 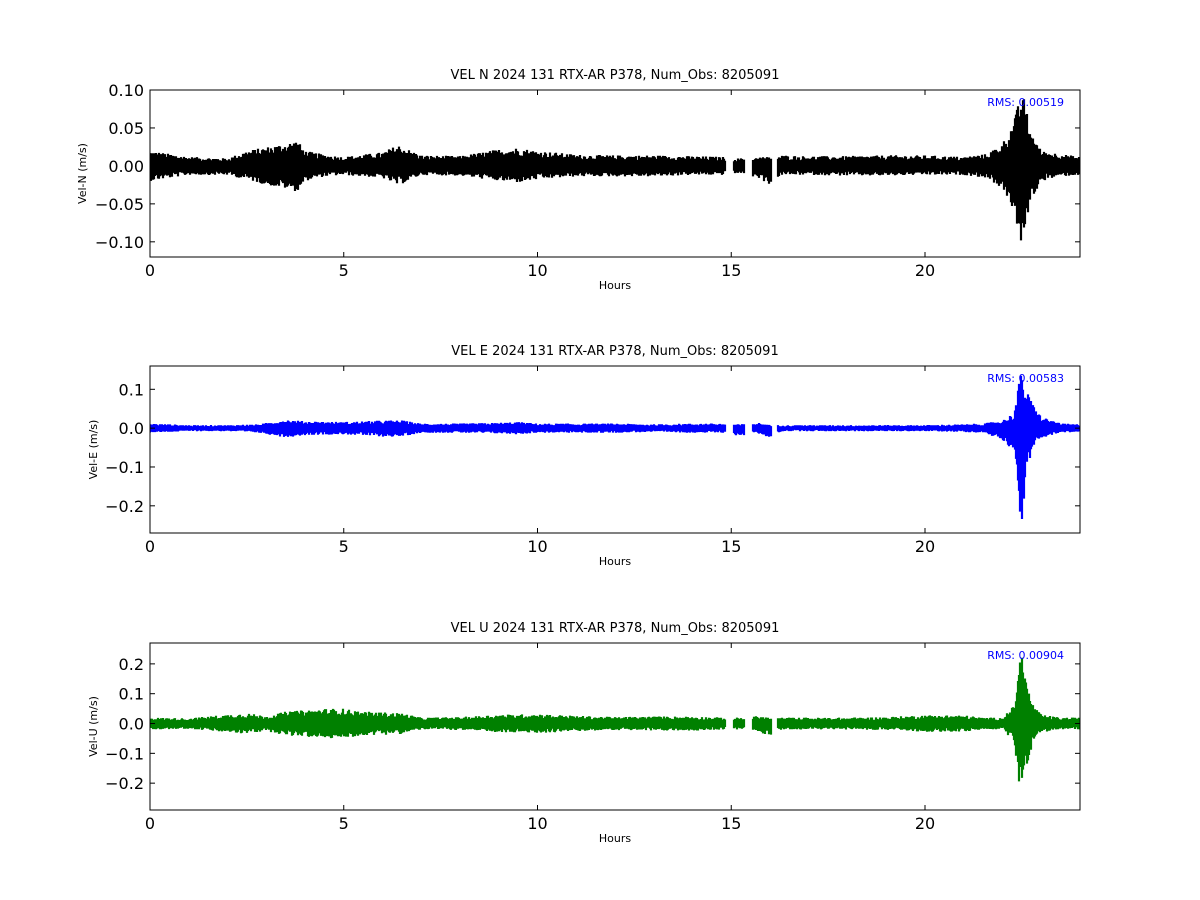 I want to click on panel-north-ytick-label: 0.05, so click(x=126, y=128).